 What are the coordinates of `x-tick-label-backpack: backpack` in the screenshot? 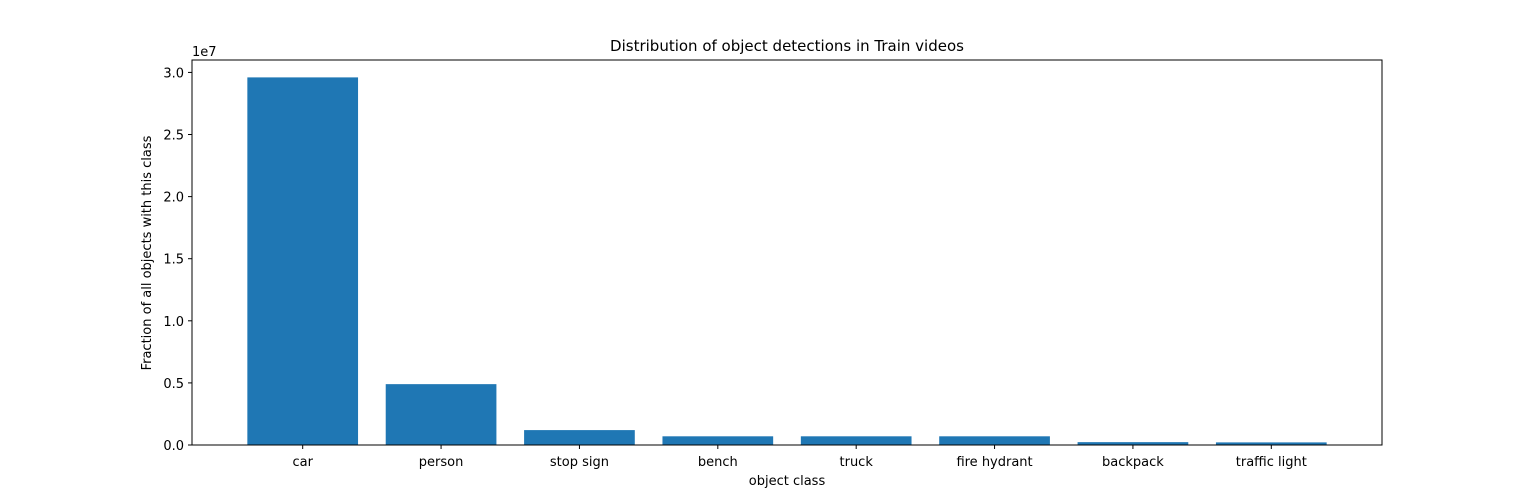 It's located at (1133, 462).